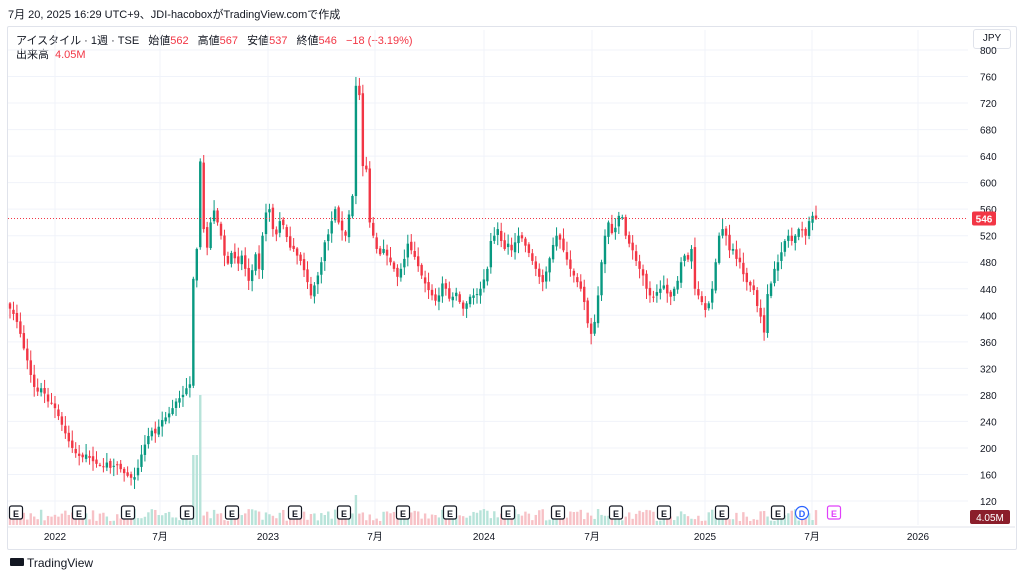  What do you see at coordinates (988, 369) in the screenshot?
I see `y-tick-label: 320` at bounding box center [988, 369].